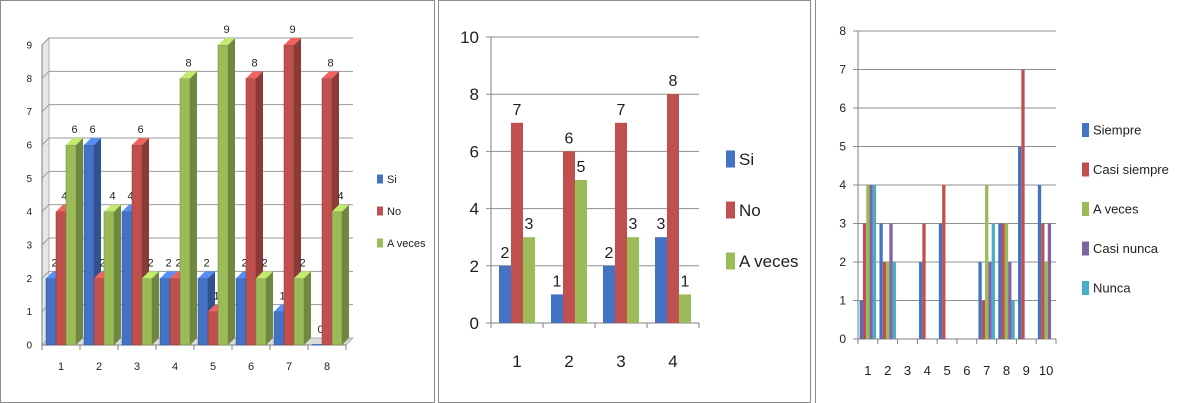 This screenshot has height=403, width=1201. What do you see at coordinates (529, 224) in the screenshot?
I see `data-label: 3` at bounding box center [529, 224].